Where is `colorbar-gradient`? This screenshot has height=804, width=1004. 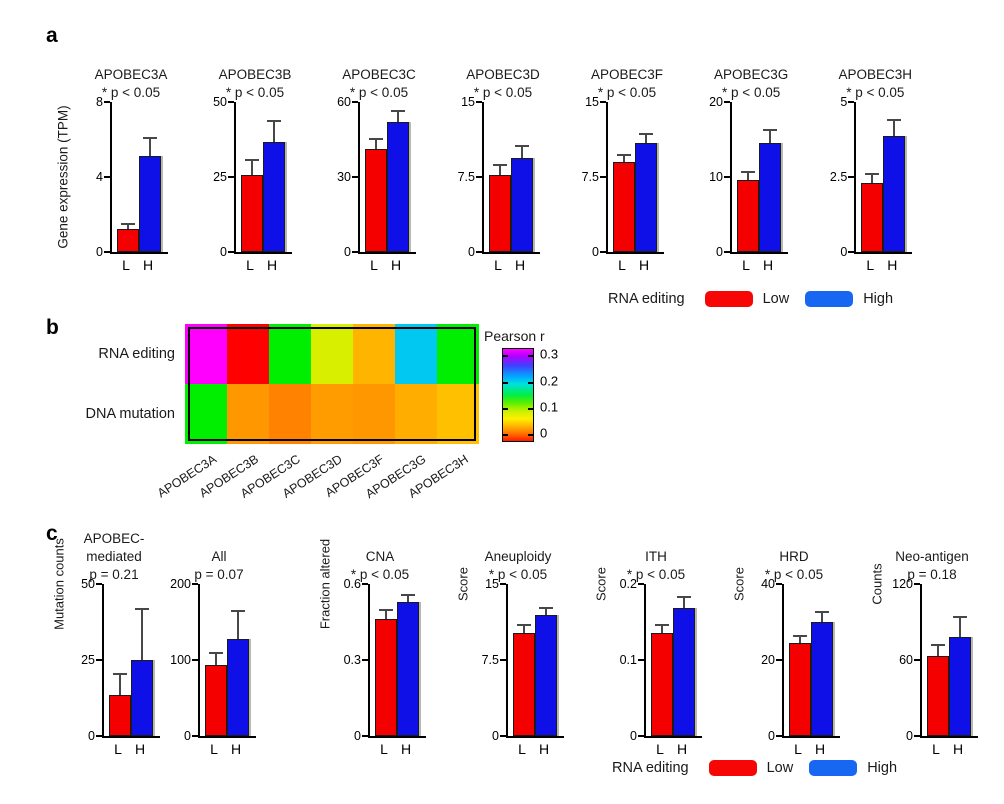
colorbar-gradient is located at coordinates (518, 395).